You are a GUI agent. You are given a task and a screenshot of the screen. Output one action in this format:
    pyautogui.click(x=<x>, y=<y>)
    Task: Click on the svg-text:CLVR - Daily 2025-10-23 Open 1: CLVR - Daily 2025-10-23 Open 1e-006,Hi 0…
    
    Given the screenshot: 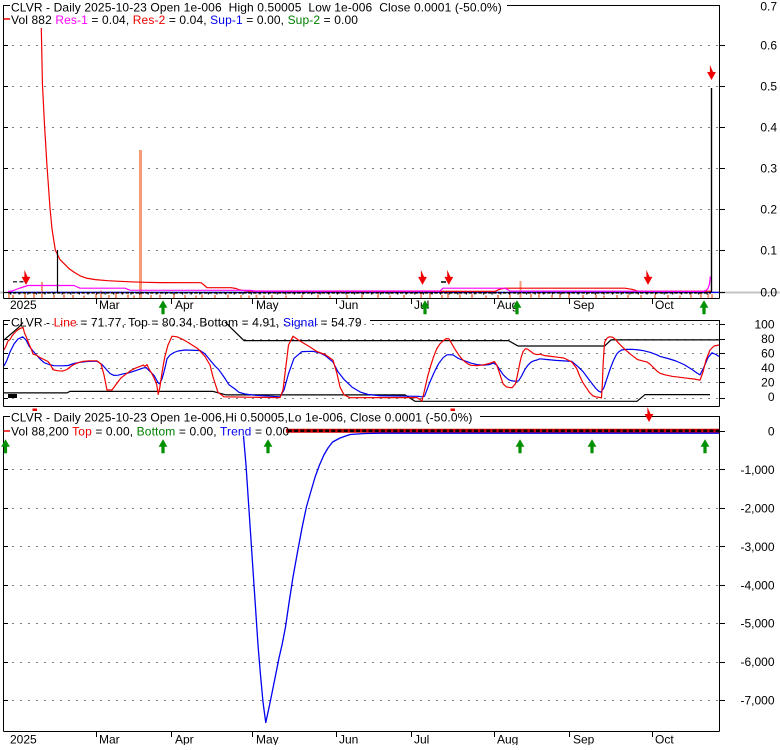 What is the action you would take?
    pyautogui.click(x=242, y=417)
    